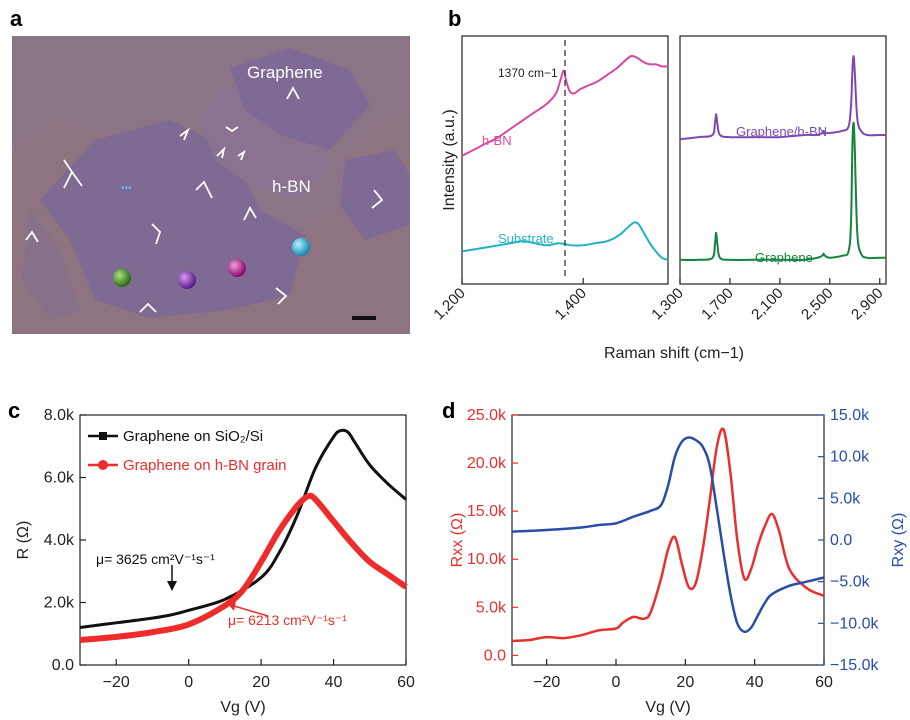  Describe the element at coordinates (867, 304) in the screenshot. I see `x-tick-label-b-right: 2,900` at that location.